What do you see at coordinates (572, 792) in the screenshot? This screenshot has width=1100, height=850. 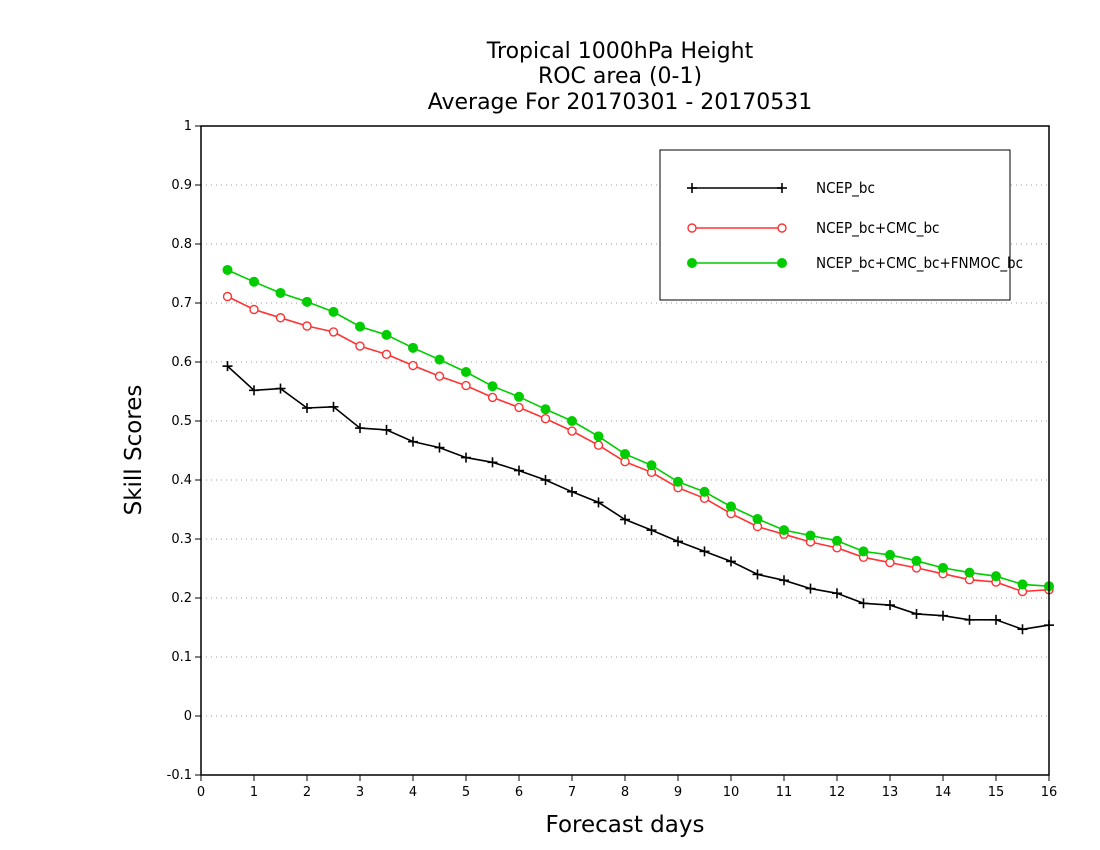 I see `x-tick-label: 7` at bounding box center [572, 792].